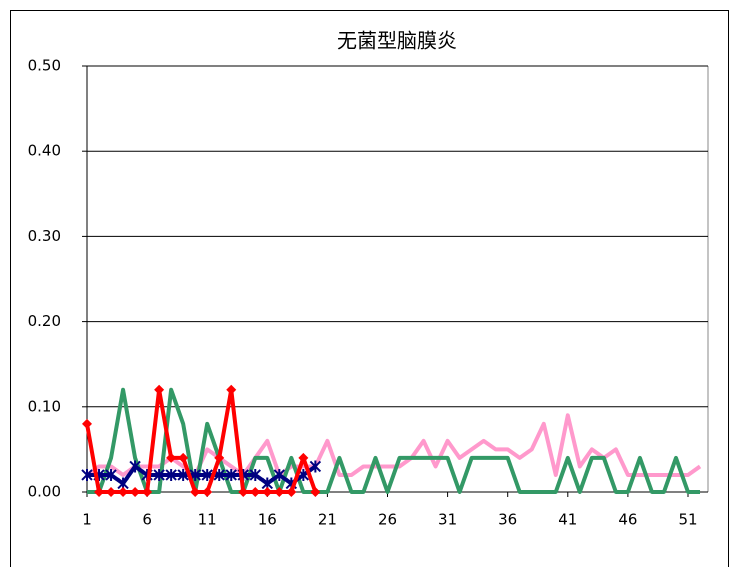  Describe the element at coordinates (207, 520) in the screenshot. I see `x-tick-label: 11` at that location.